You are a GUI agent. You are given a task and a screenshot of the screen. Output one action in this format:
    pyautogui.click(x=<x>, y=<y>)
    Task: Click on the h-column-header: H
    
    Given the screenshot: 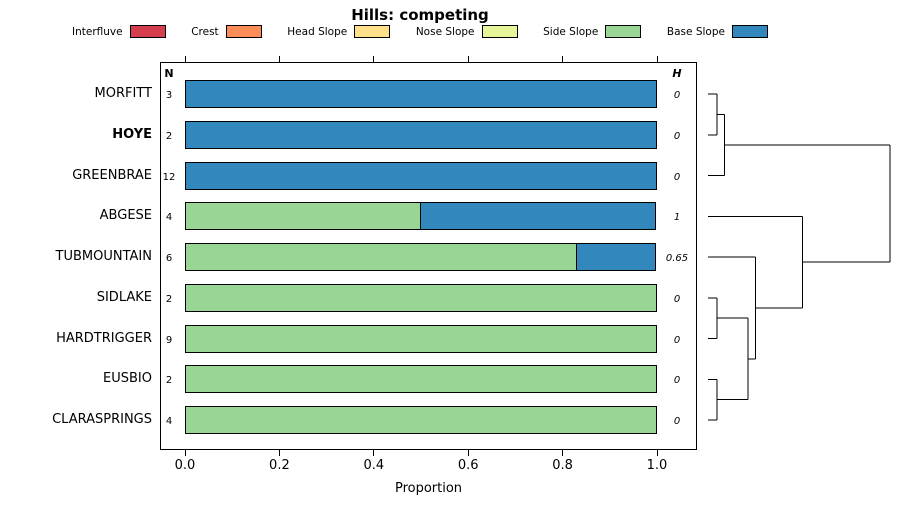 What is the action you would take?
    pyautogui.click(x=677, y=73)
    